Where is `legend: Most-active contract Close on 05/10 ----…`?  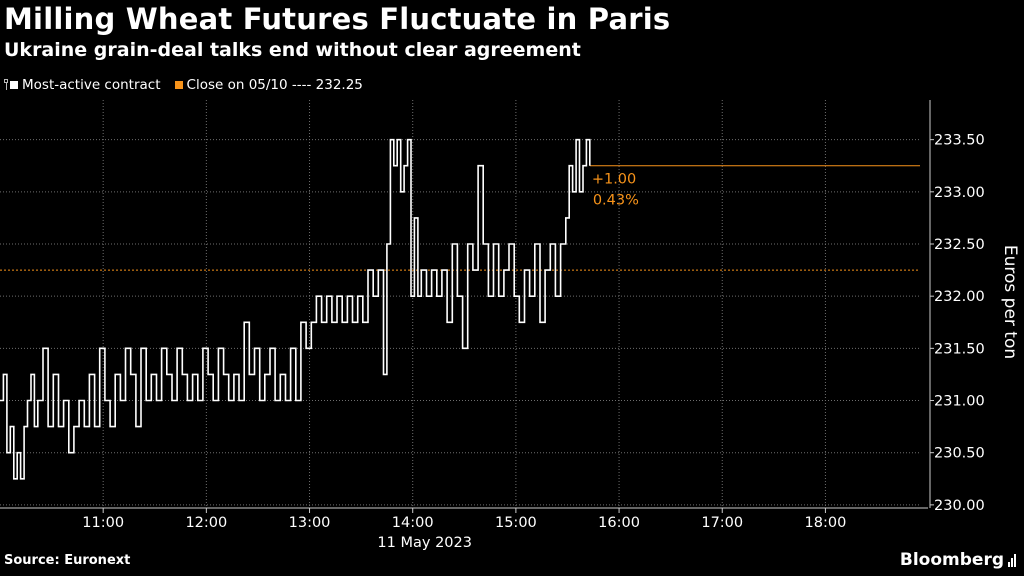
legend: Most-active contract Close on 05/10 ----… is located at coordinates (190, 85).